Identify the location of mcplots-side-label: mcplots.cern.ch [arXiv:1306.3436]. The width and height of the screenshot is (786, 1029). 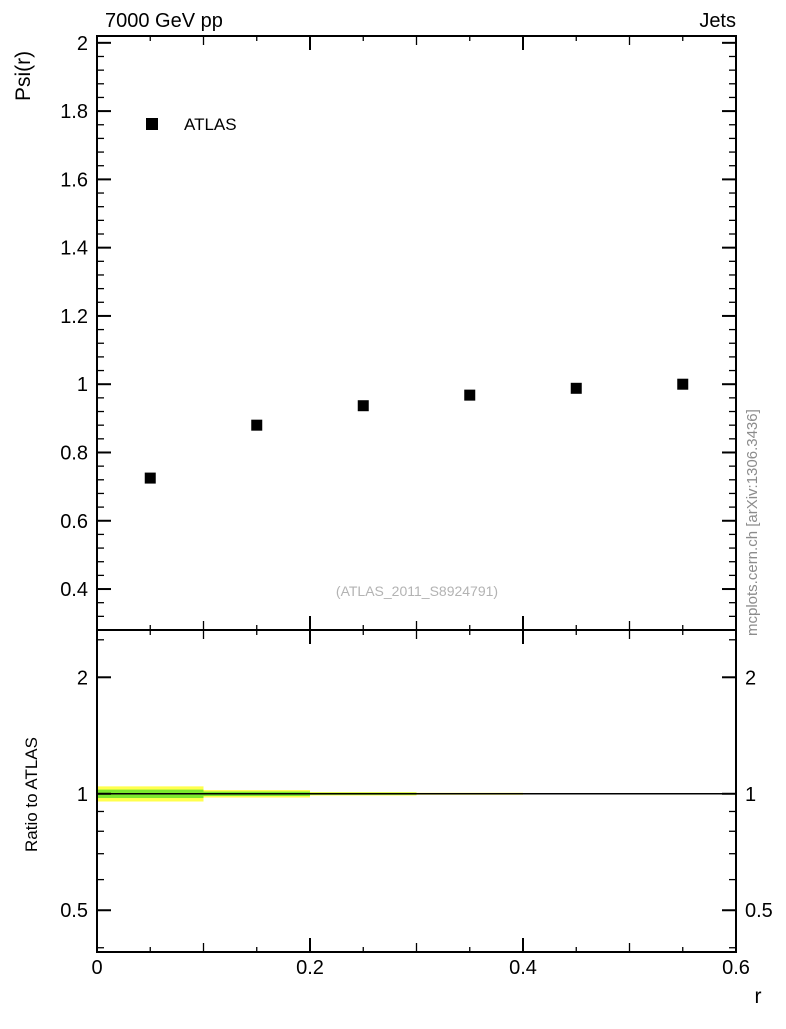
(752, 522).